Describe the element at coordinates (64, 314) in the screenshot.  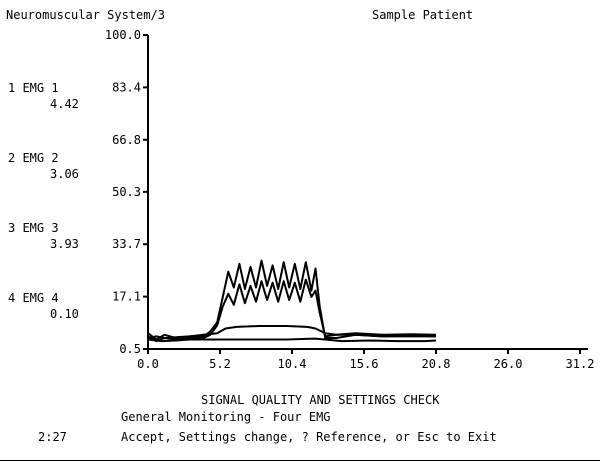
I see `channel-4-value: 0.10` at that location.